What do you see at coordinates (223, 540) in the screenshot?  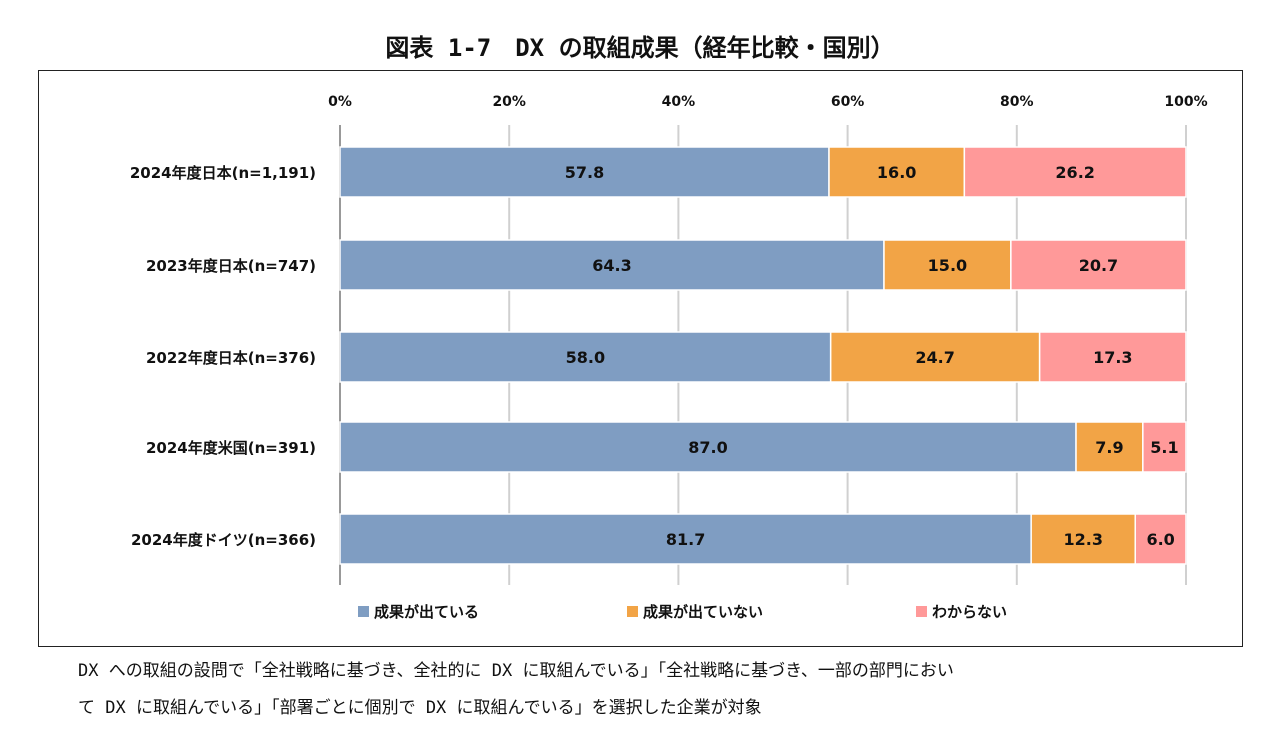 I see `category-label: 2024年度ドイツ(n=366)` at bounding box center [223, 540].